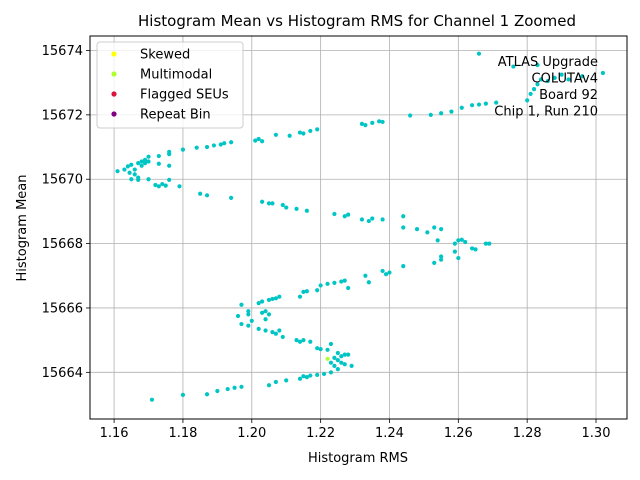  I want to click on y-axis-label: Histogram Mean, so click(22, 228).